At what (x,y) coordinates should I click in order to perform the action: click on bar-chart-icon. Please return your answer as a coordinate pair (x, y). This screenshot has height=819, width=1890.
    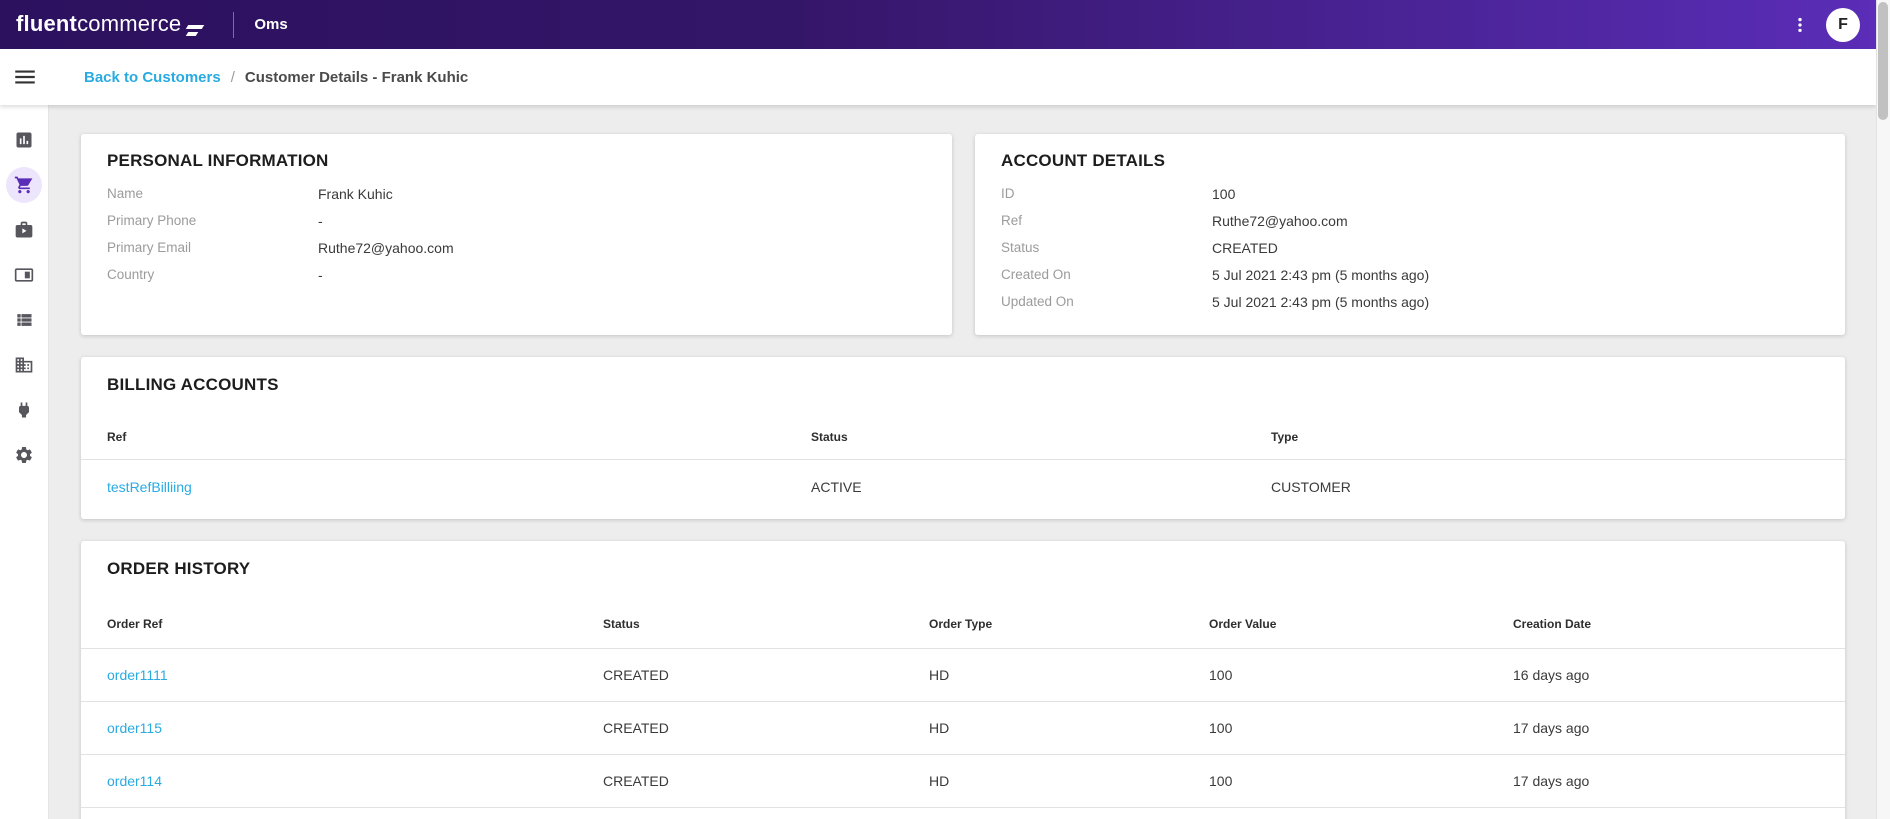
    Looking at the image, I should click on (24, 139).